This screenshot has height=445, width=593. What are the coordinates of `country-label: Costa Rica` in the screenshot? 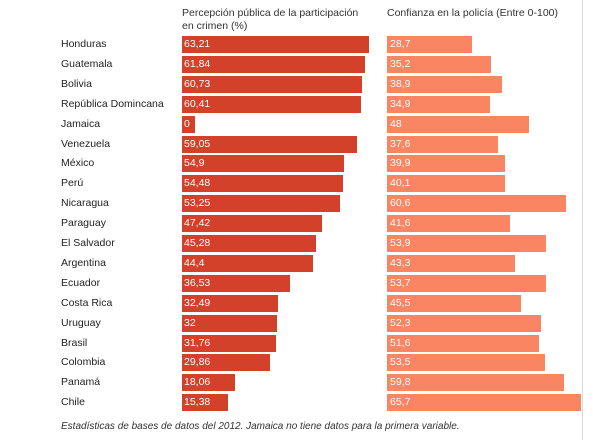 It's located at (87, 303).